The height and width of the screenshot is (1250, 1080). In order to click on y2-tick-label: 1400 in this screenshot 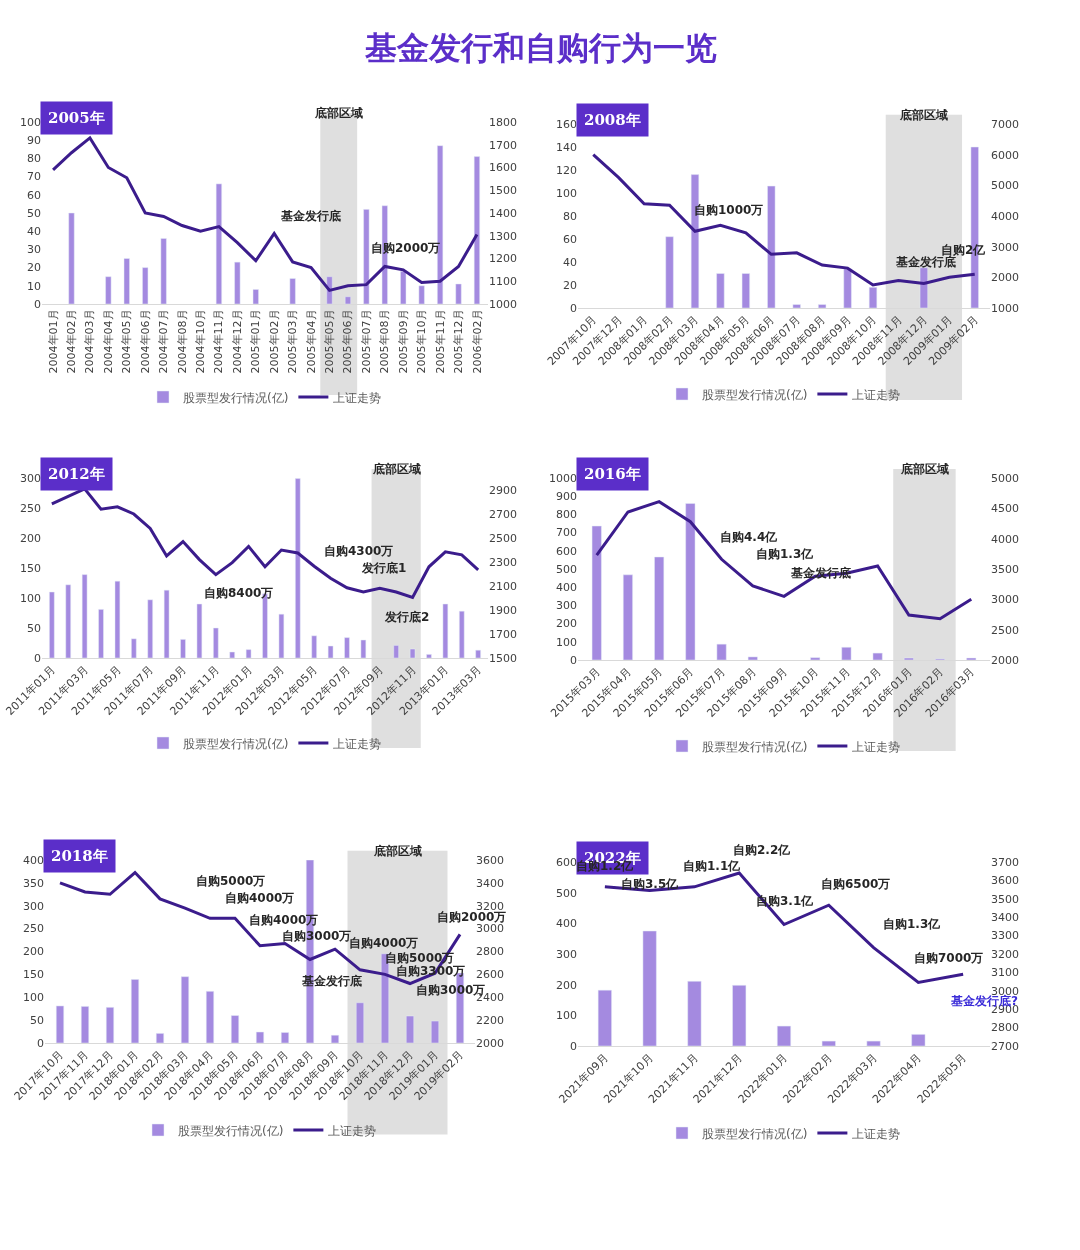, I will do `click(503, 213)`.